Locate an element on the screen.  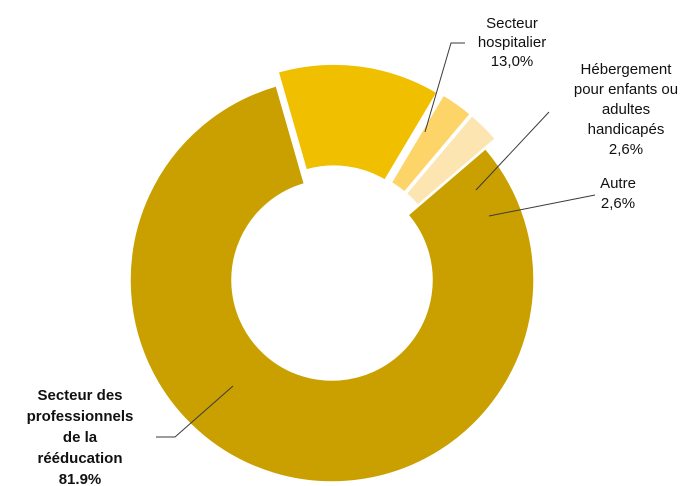
leader-line-secteur-hospitalier is located at coordinates (444, 87).